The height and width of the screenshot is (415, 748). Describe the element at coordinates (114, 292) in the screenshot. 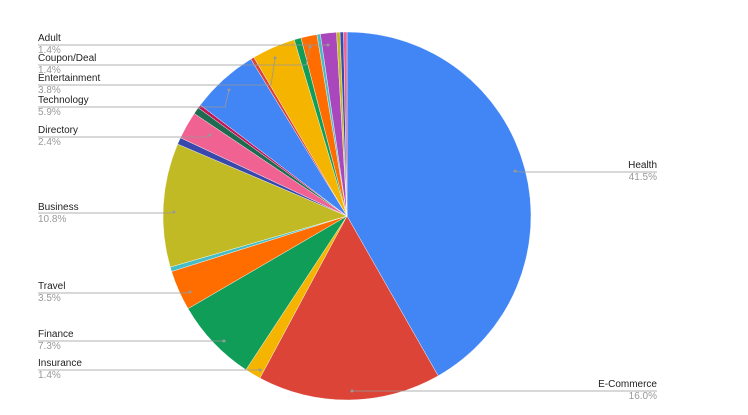

I see `leader-line-travel` at that location.